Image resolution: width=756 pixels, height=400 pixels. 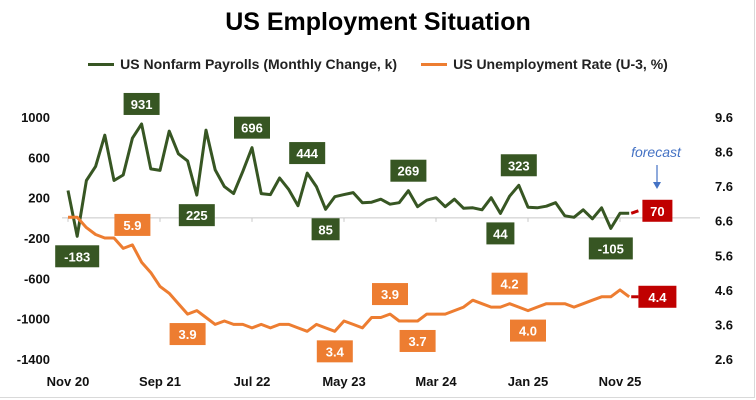 I want to click on payrolls-data-label: 225, so click(x=197, y=215).